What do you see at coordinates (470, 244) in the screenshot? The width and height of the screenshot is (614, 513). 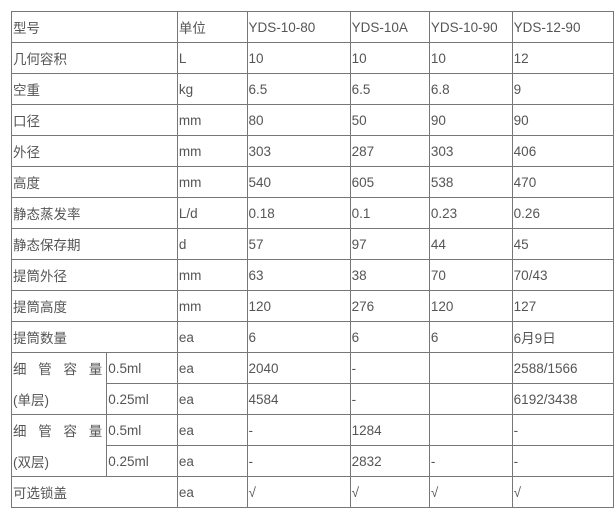 I see `table-cell: 44` at bounding box center [470, 244].